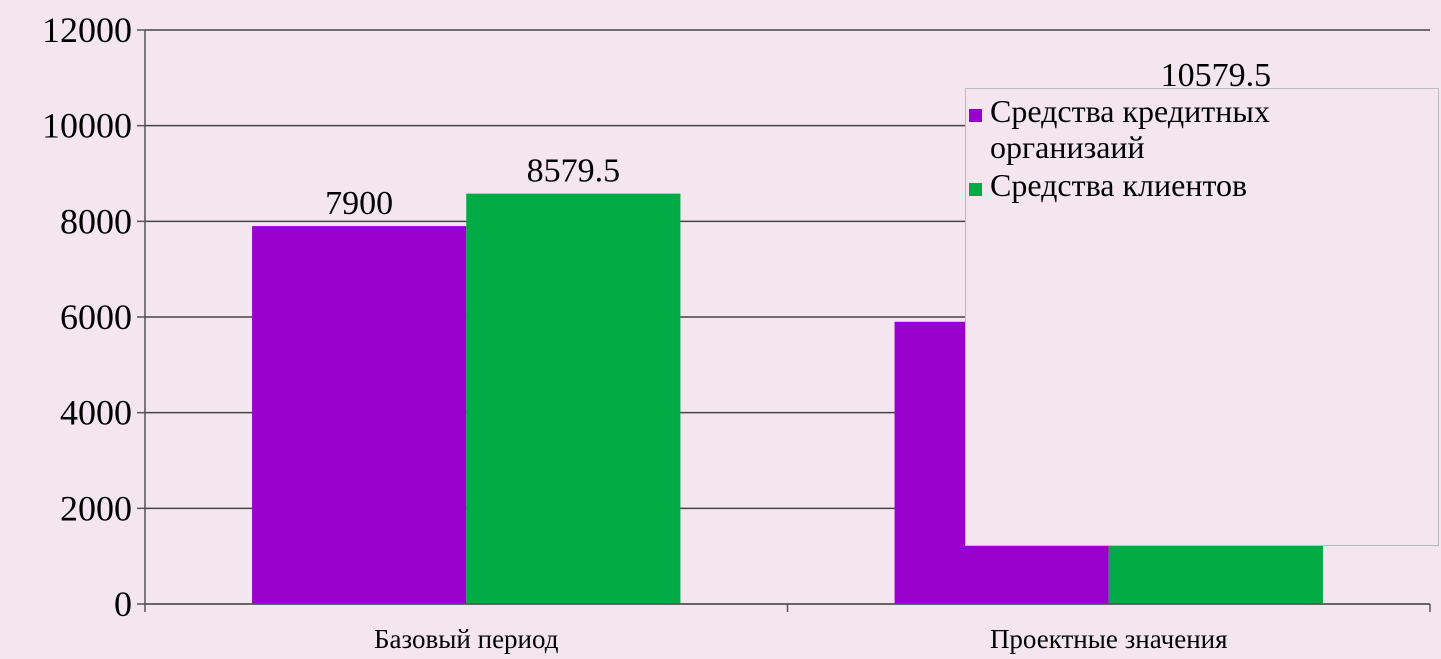 This screenshot has width=1441, height=659. Describe the element at coordinates (574, 171) in the screenshot. I see `value-label: 8579.5` at that location.